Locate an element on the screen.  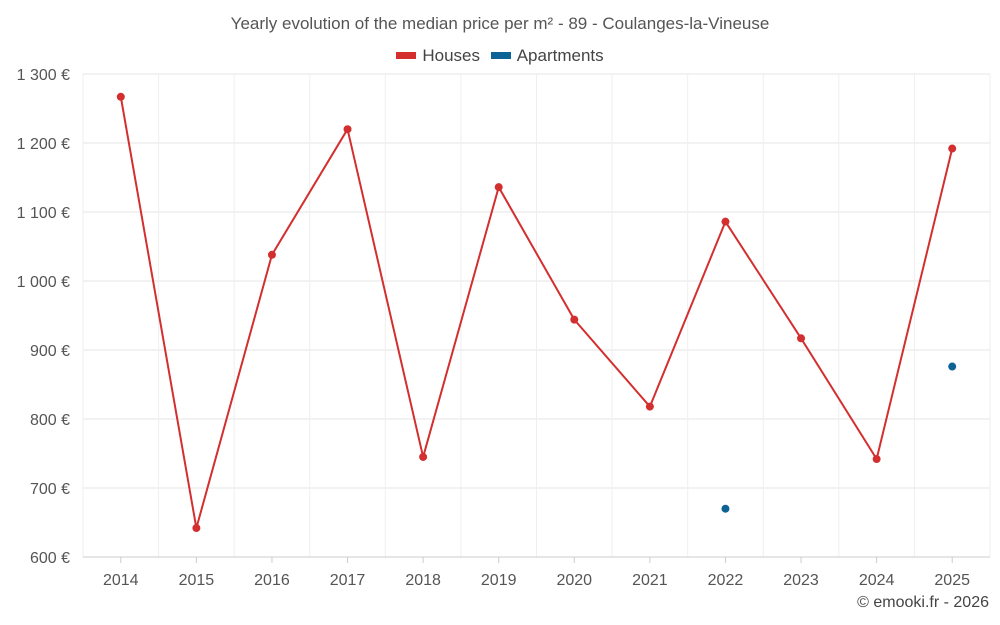
legend-swatch-houses is located at coordinates (406, 55).